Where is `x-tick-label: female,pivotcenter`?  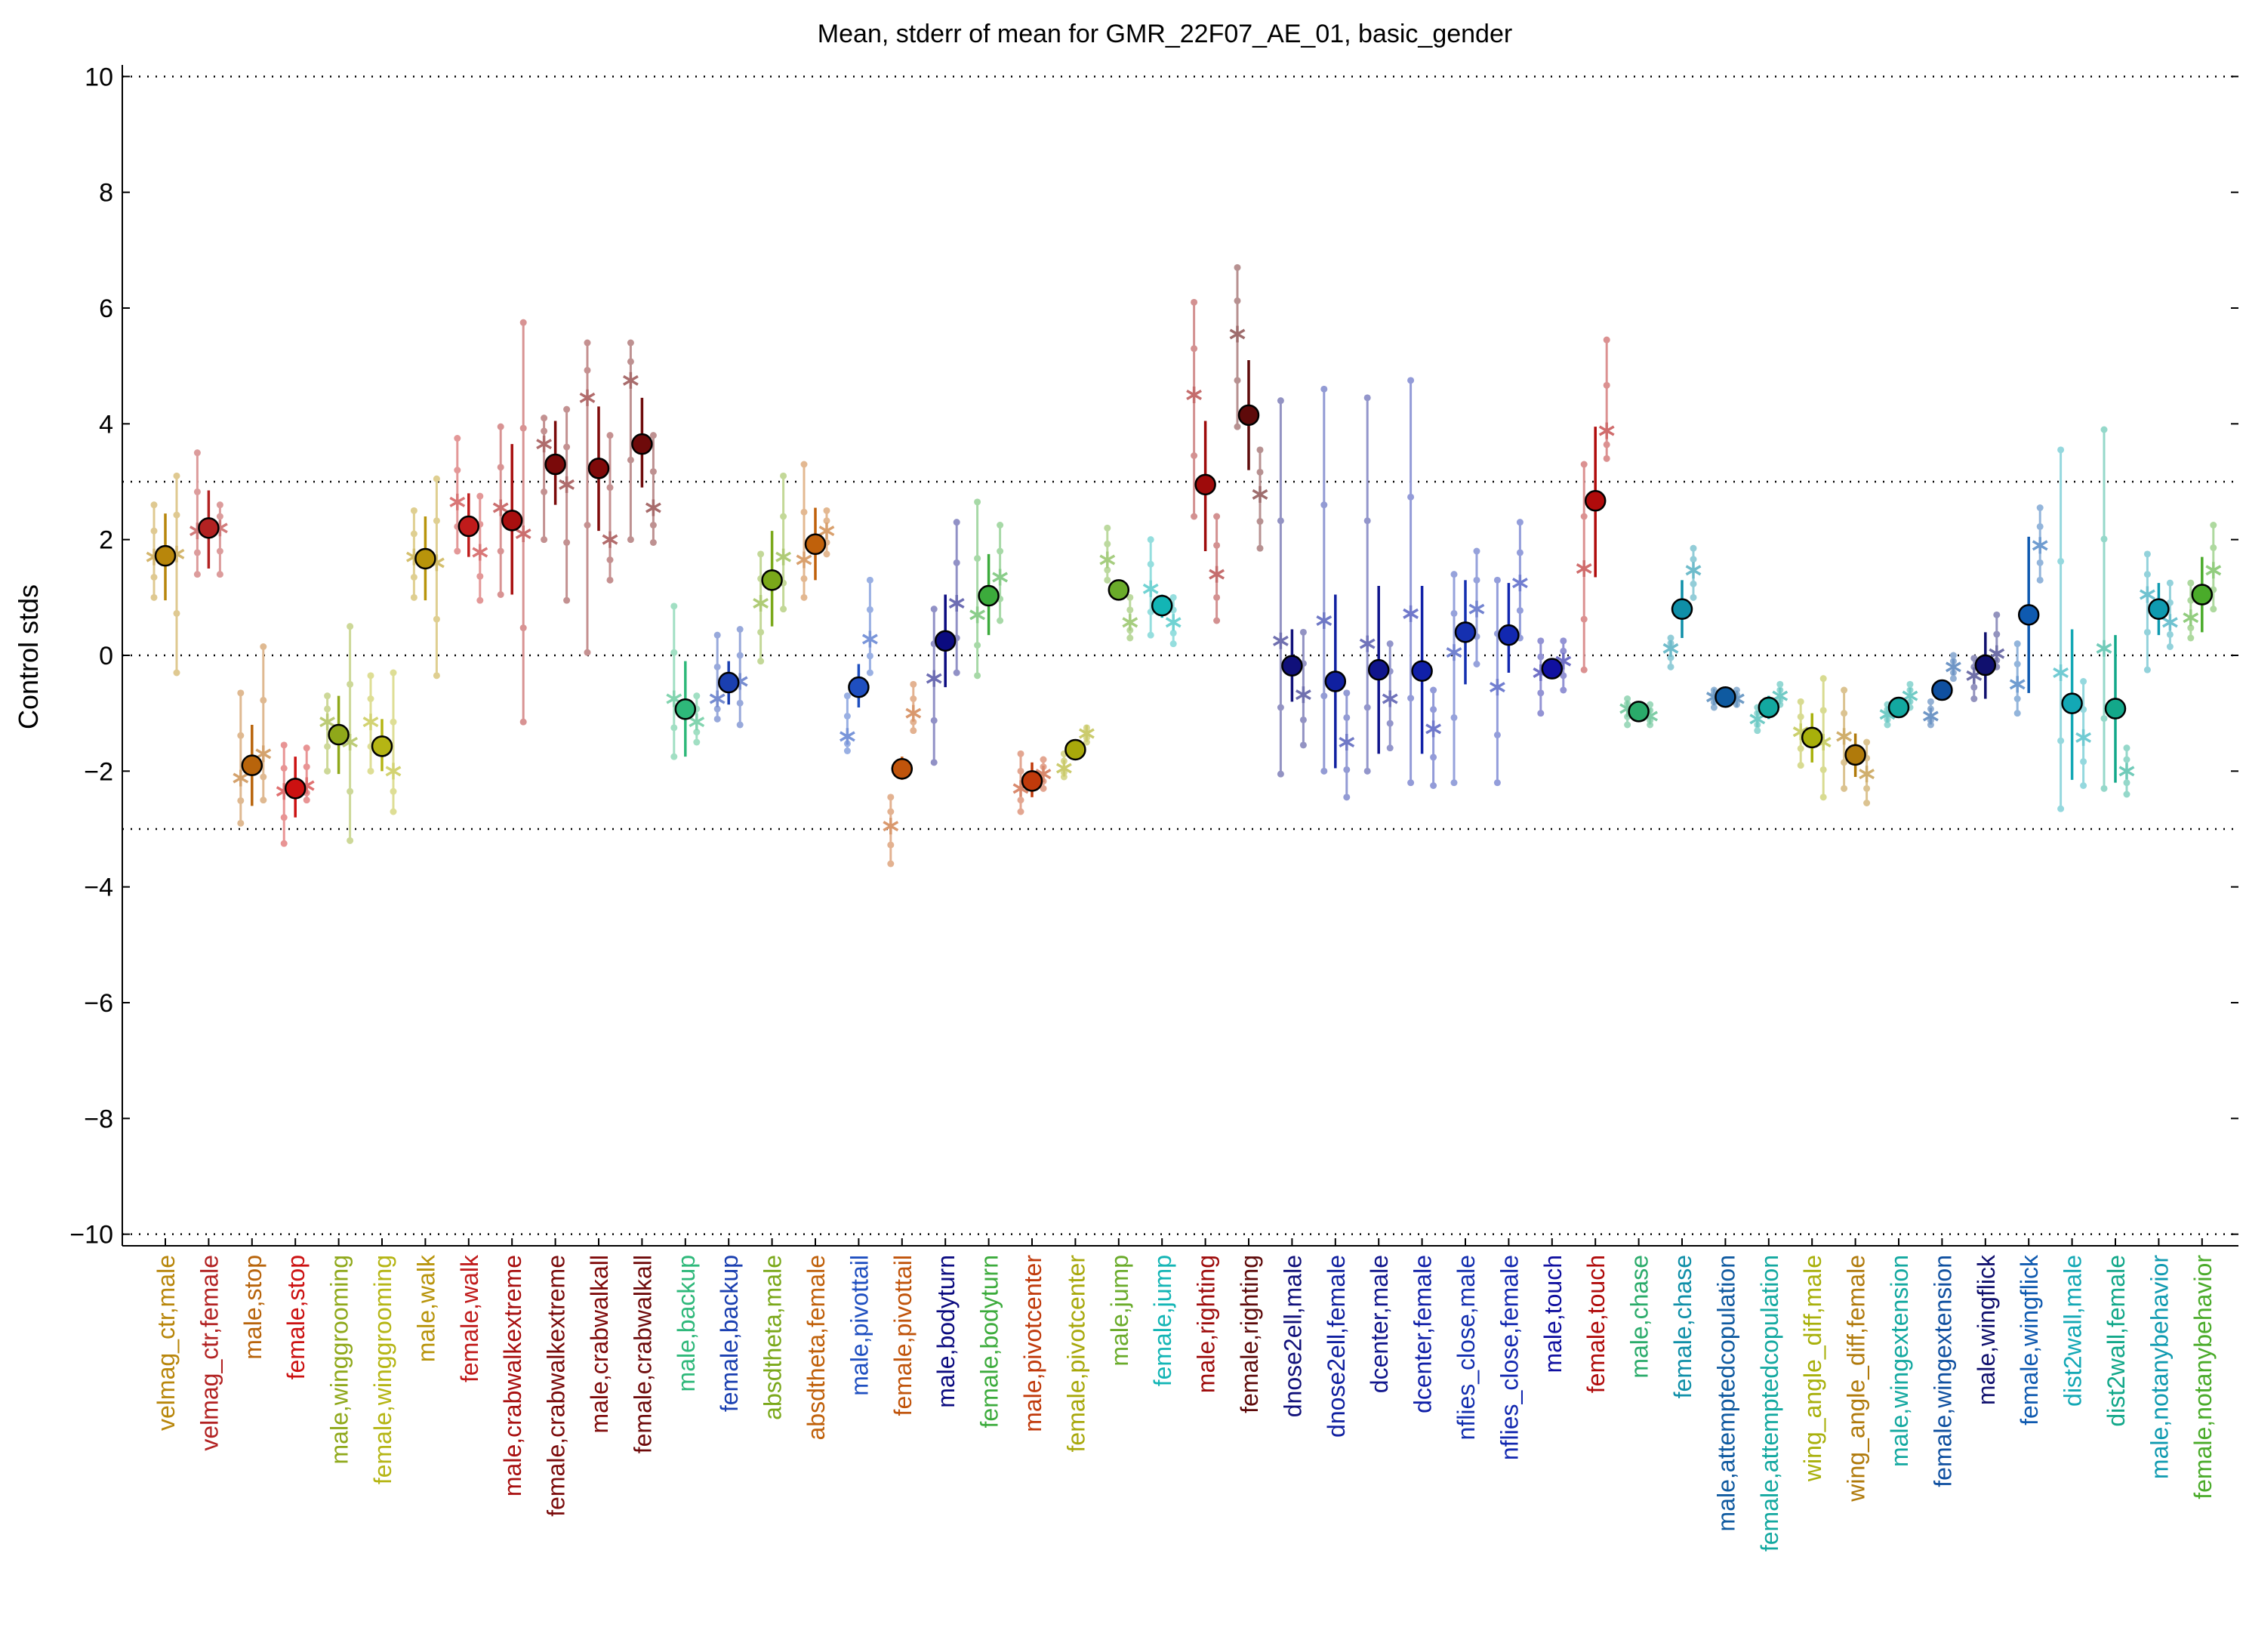
x-tick-label: female,pivotcenter is located at coordinates (1075, 1354).